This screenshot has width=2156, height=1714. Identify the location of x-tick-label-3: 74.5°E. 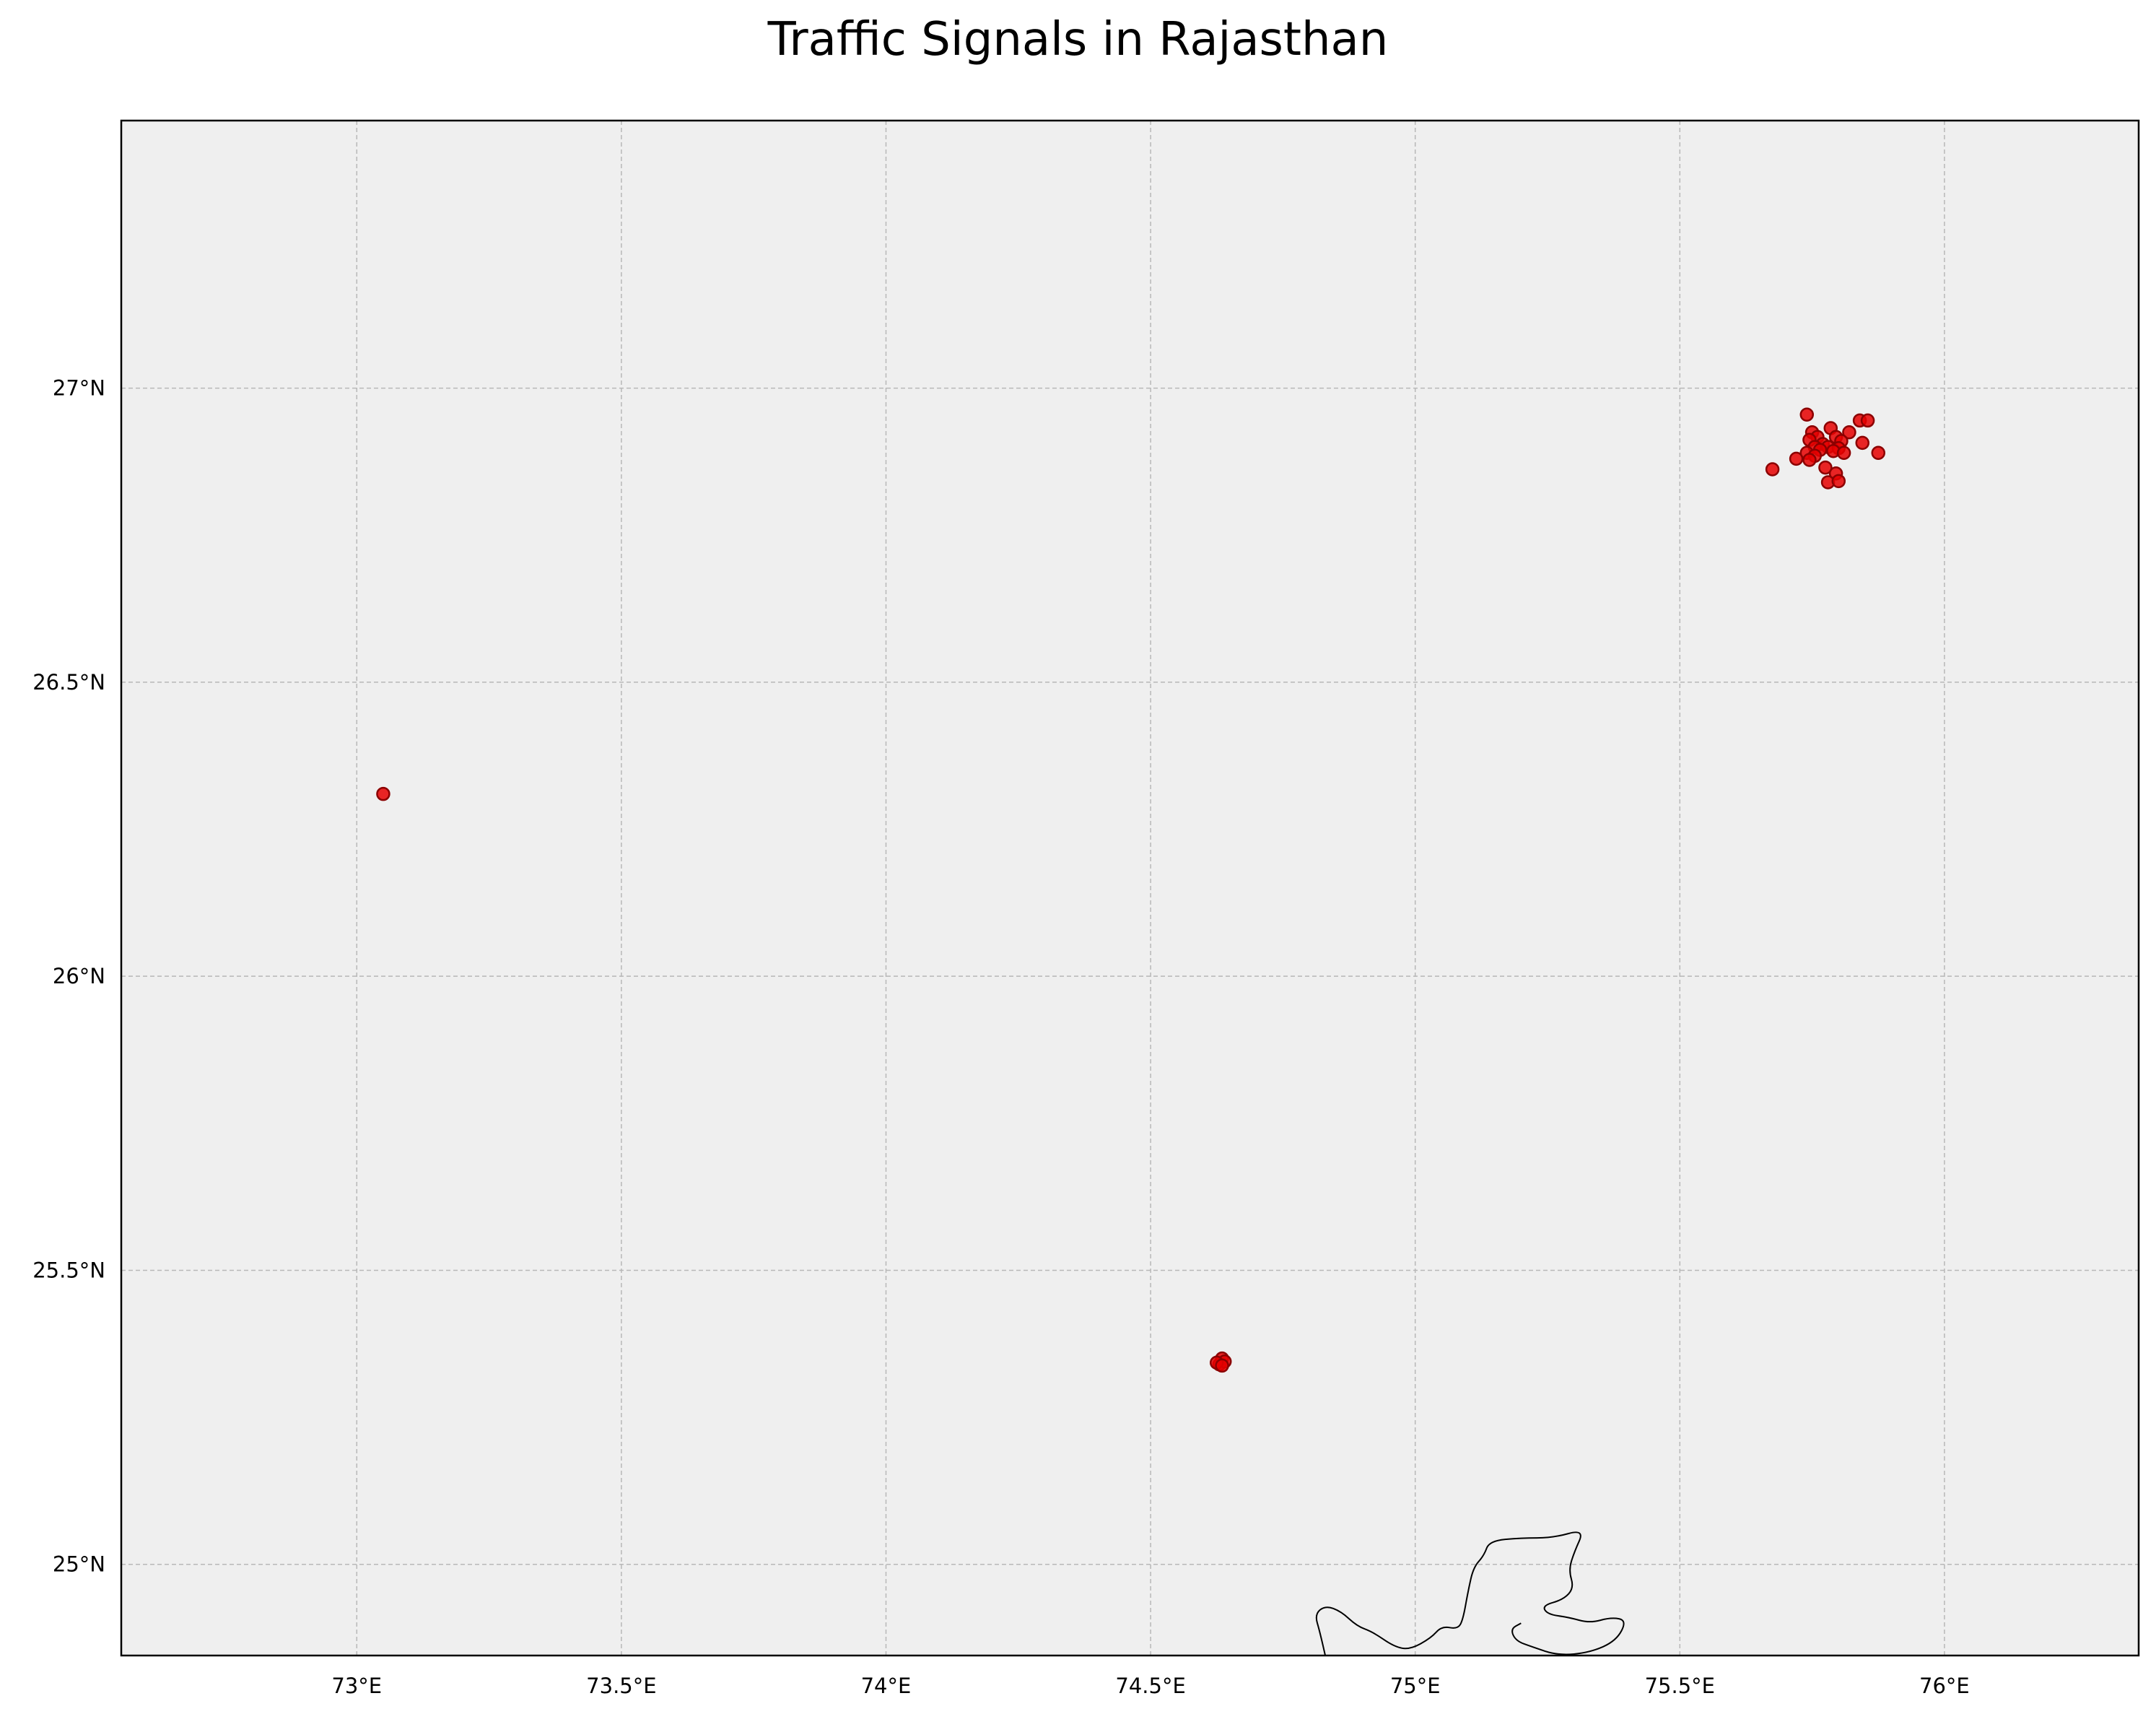
(1150, 1686).